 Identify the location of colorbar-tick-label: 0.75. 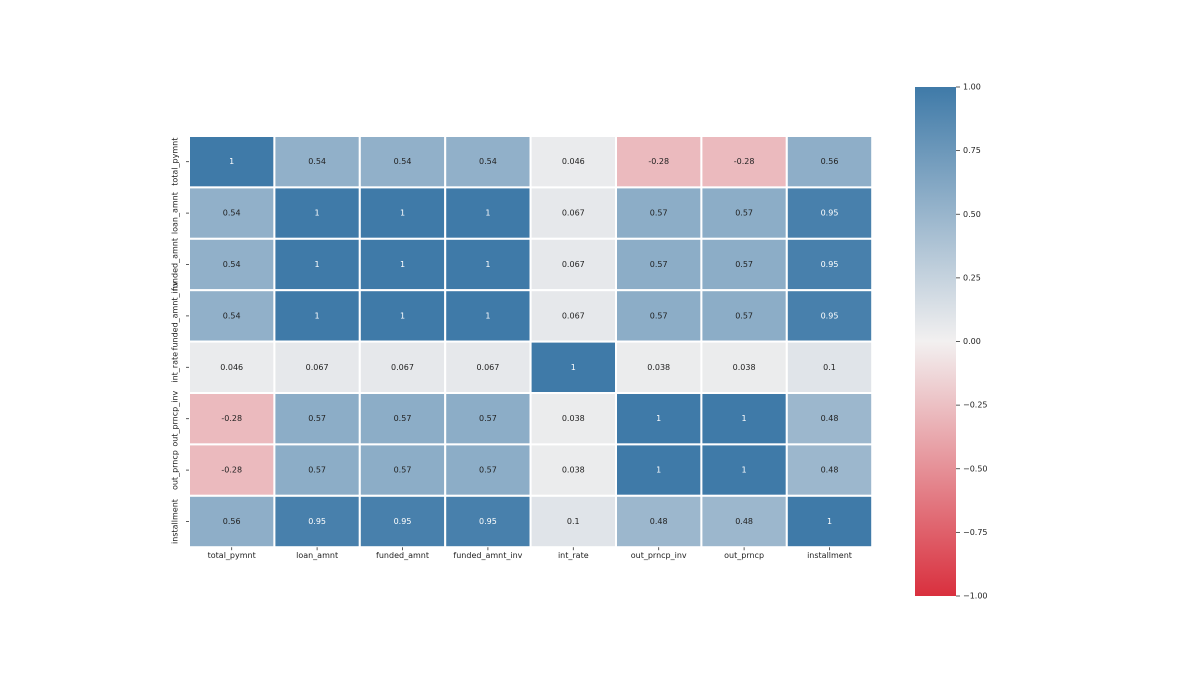
(972, 150).